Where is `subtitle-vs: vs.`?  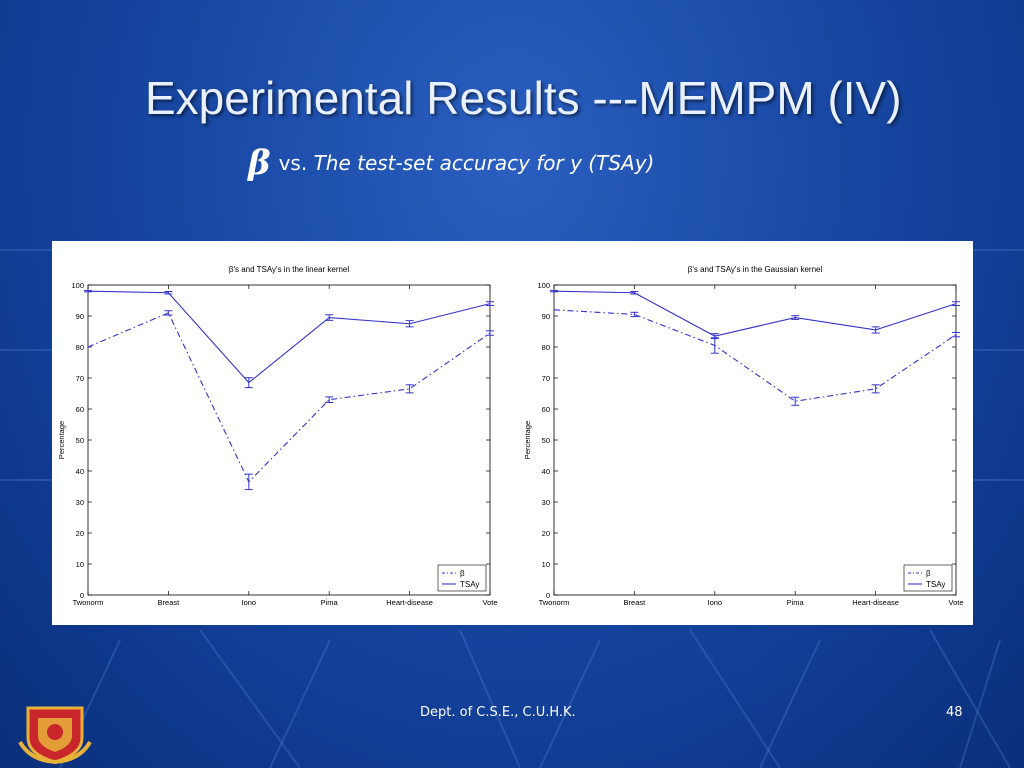
subtitle-vs: vs. is located at coordinates (293, 163).